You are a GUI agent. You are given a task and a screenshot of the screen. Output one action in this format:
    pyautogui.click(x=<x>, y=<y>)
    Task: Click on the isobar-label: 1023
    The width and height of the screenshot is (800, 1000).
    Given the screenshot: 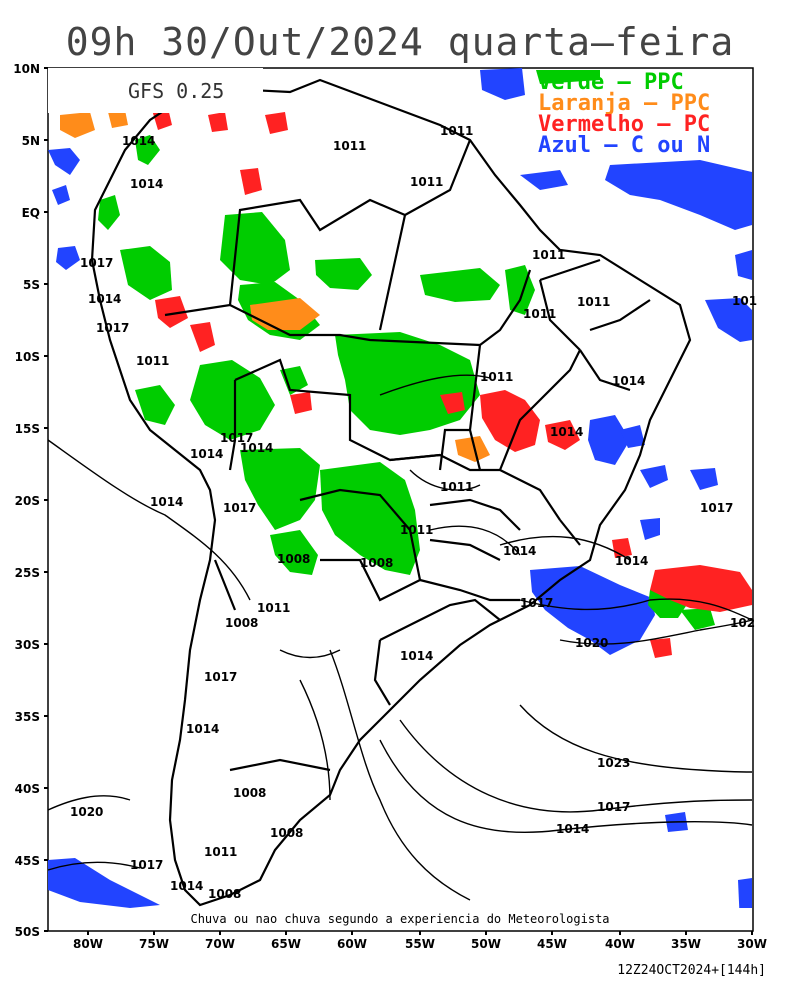 What is the action you would take?
    pyautogui.click(x=613, y=763)
    